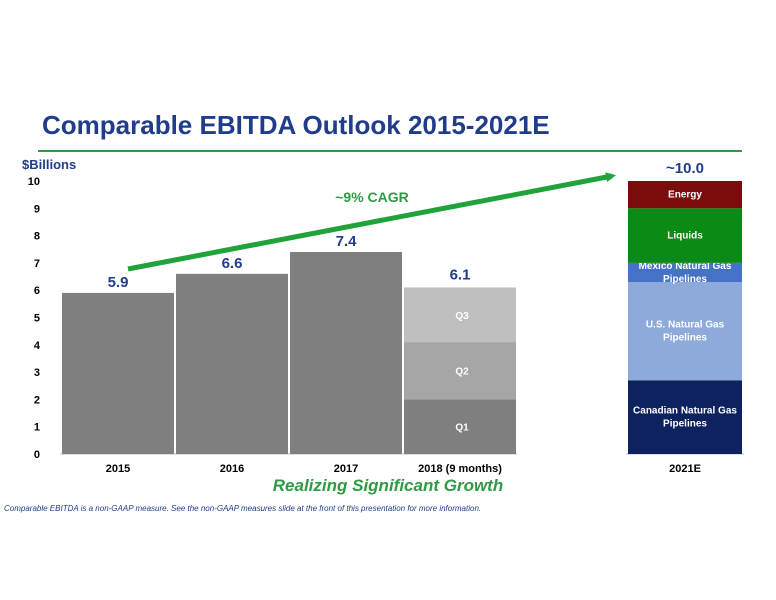  I want to click on segment-label-liquids: Liquids, so click(685, 236).